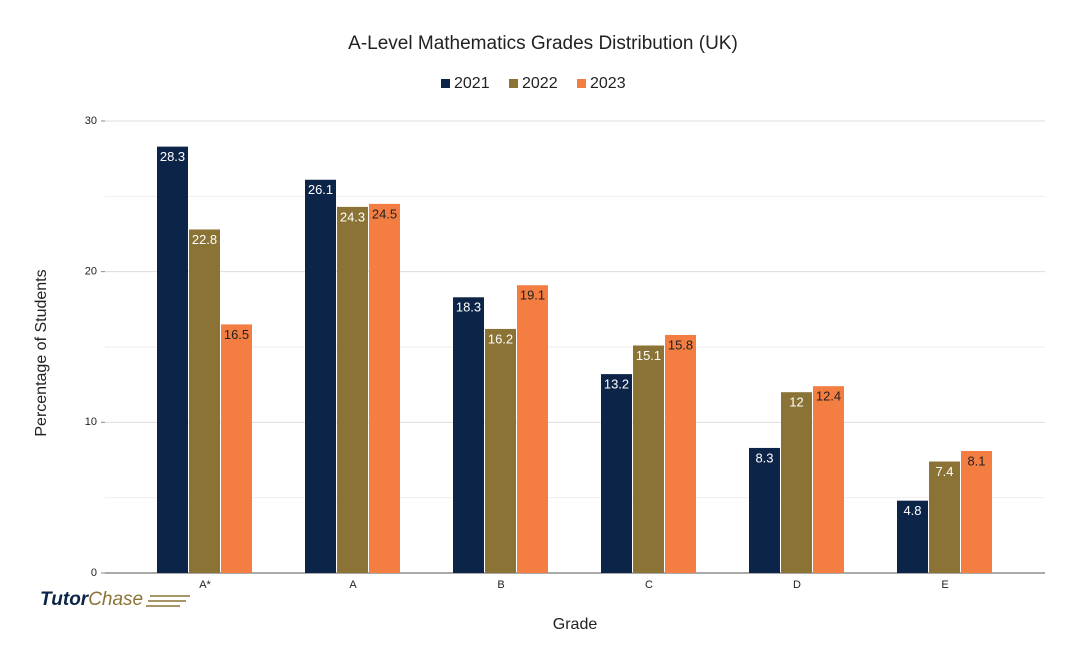 The width and height of the screenshot is (1080, 667). I want to click on logo-part: Chase, so click(115, 599).